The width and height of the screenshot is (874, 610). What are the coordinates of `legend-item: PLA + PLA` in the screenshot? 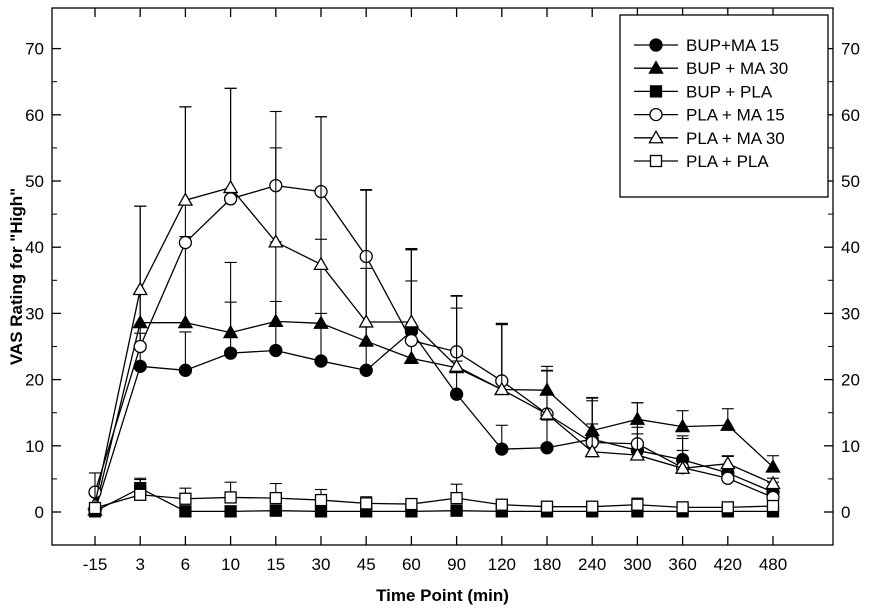 It's located at (701, 161).